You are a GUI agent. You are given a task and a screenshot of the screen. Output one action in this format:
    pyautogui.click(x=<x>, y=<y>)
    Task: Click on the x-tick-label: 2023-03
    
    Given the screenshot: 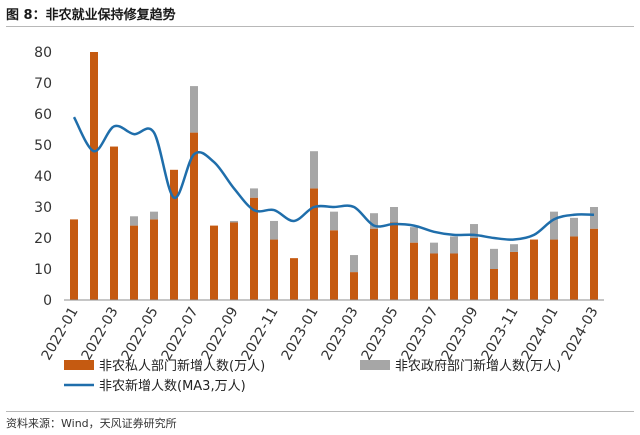 What is the action you would take?
    pyautogui.click(x=340, y=333)
    